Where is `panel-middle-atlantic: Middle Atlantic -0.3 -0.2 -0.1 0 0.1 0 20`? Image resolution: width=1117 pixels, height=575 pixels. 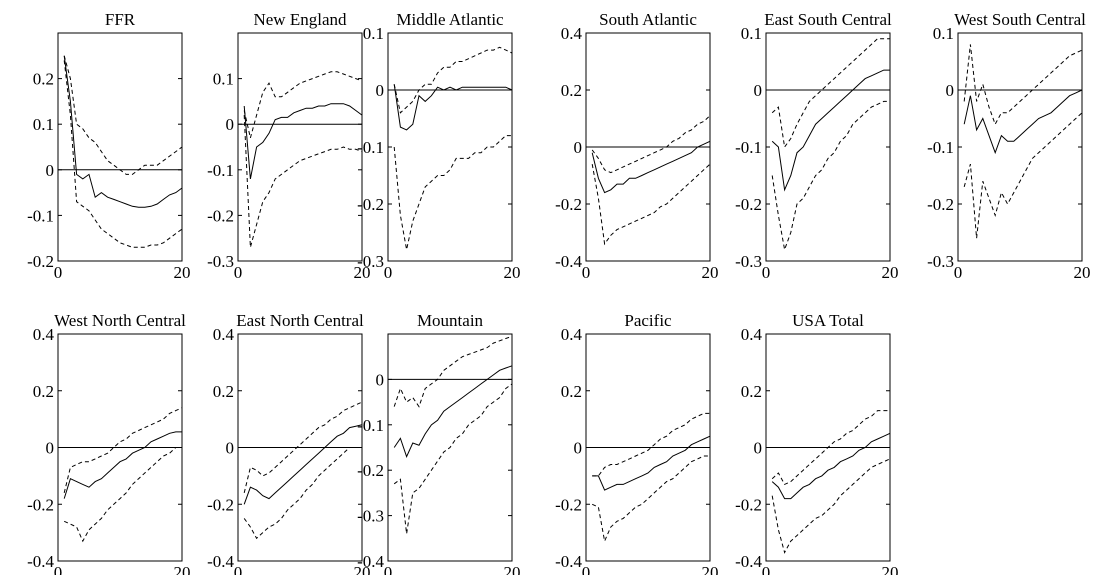 panel-middle-atlantic: Middle Atlantic -0.3 -0.2 -0.1 0 0.1 0 20 is located at coordinates (438, 146).